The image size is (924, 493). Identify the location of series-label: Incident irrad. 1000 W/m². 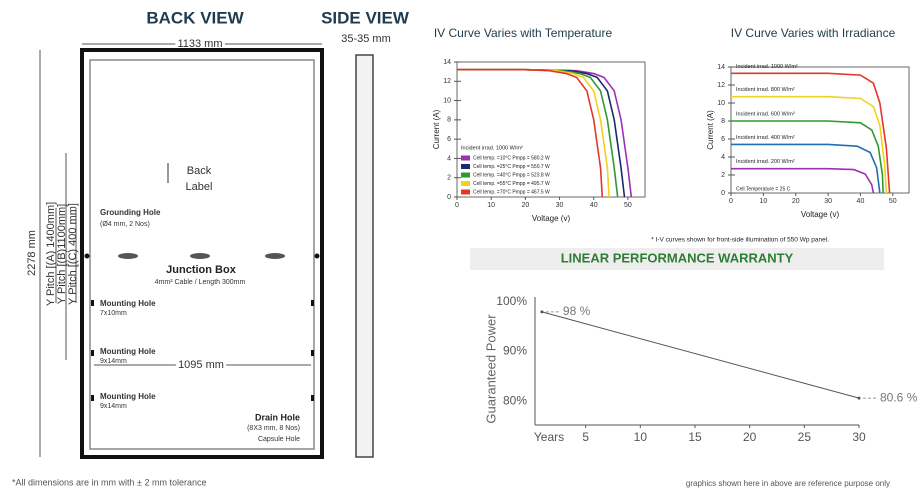
(767, 67).